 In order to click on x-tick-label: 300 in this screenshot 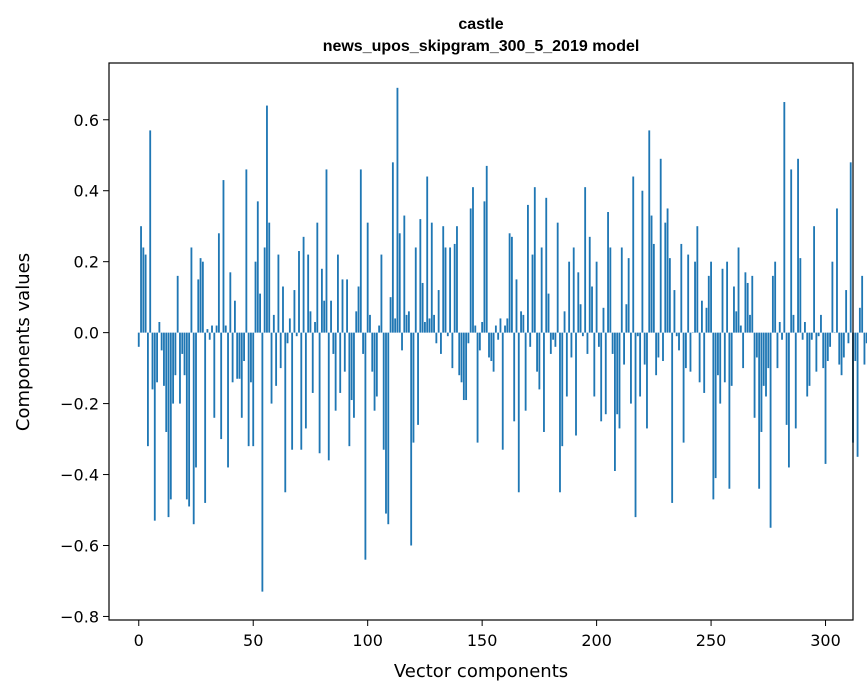, I will do `click(825, 640)`.